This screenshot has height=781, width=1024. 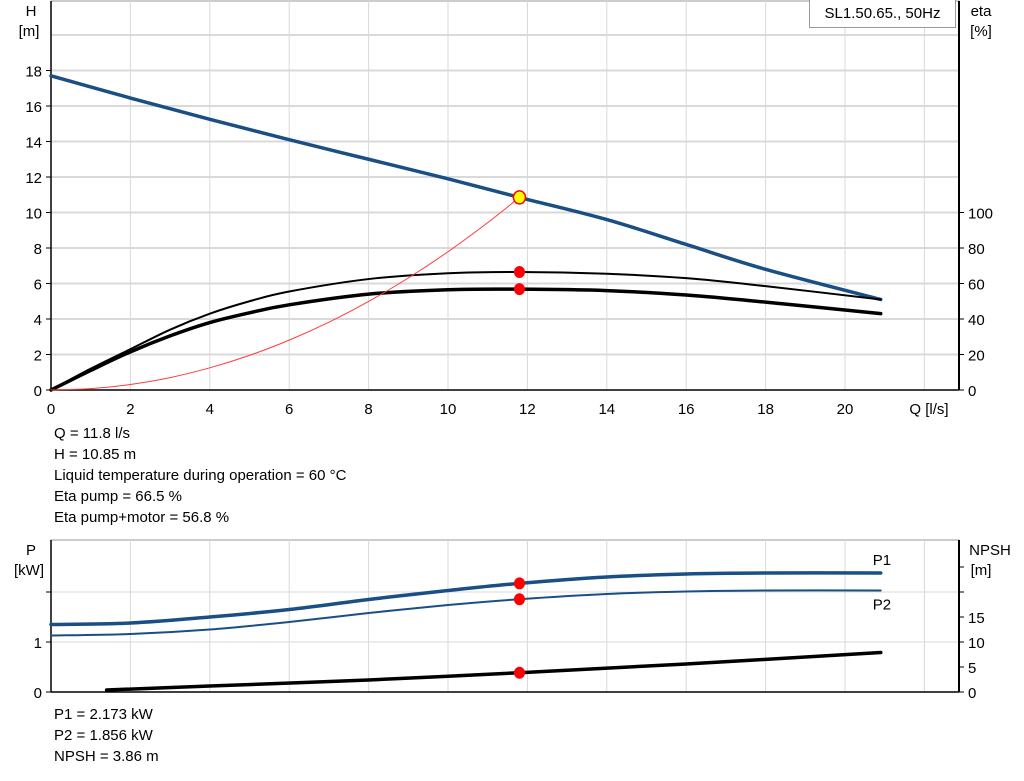 What do you see at coordinates (976, 249) in the screenshot?
I see `y-right-tick-label: 80` at bounding box center [976, 249].